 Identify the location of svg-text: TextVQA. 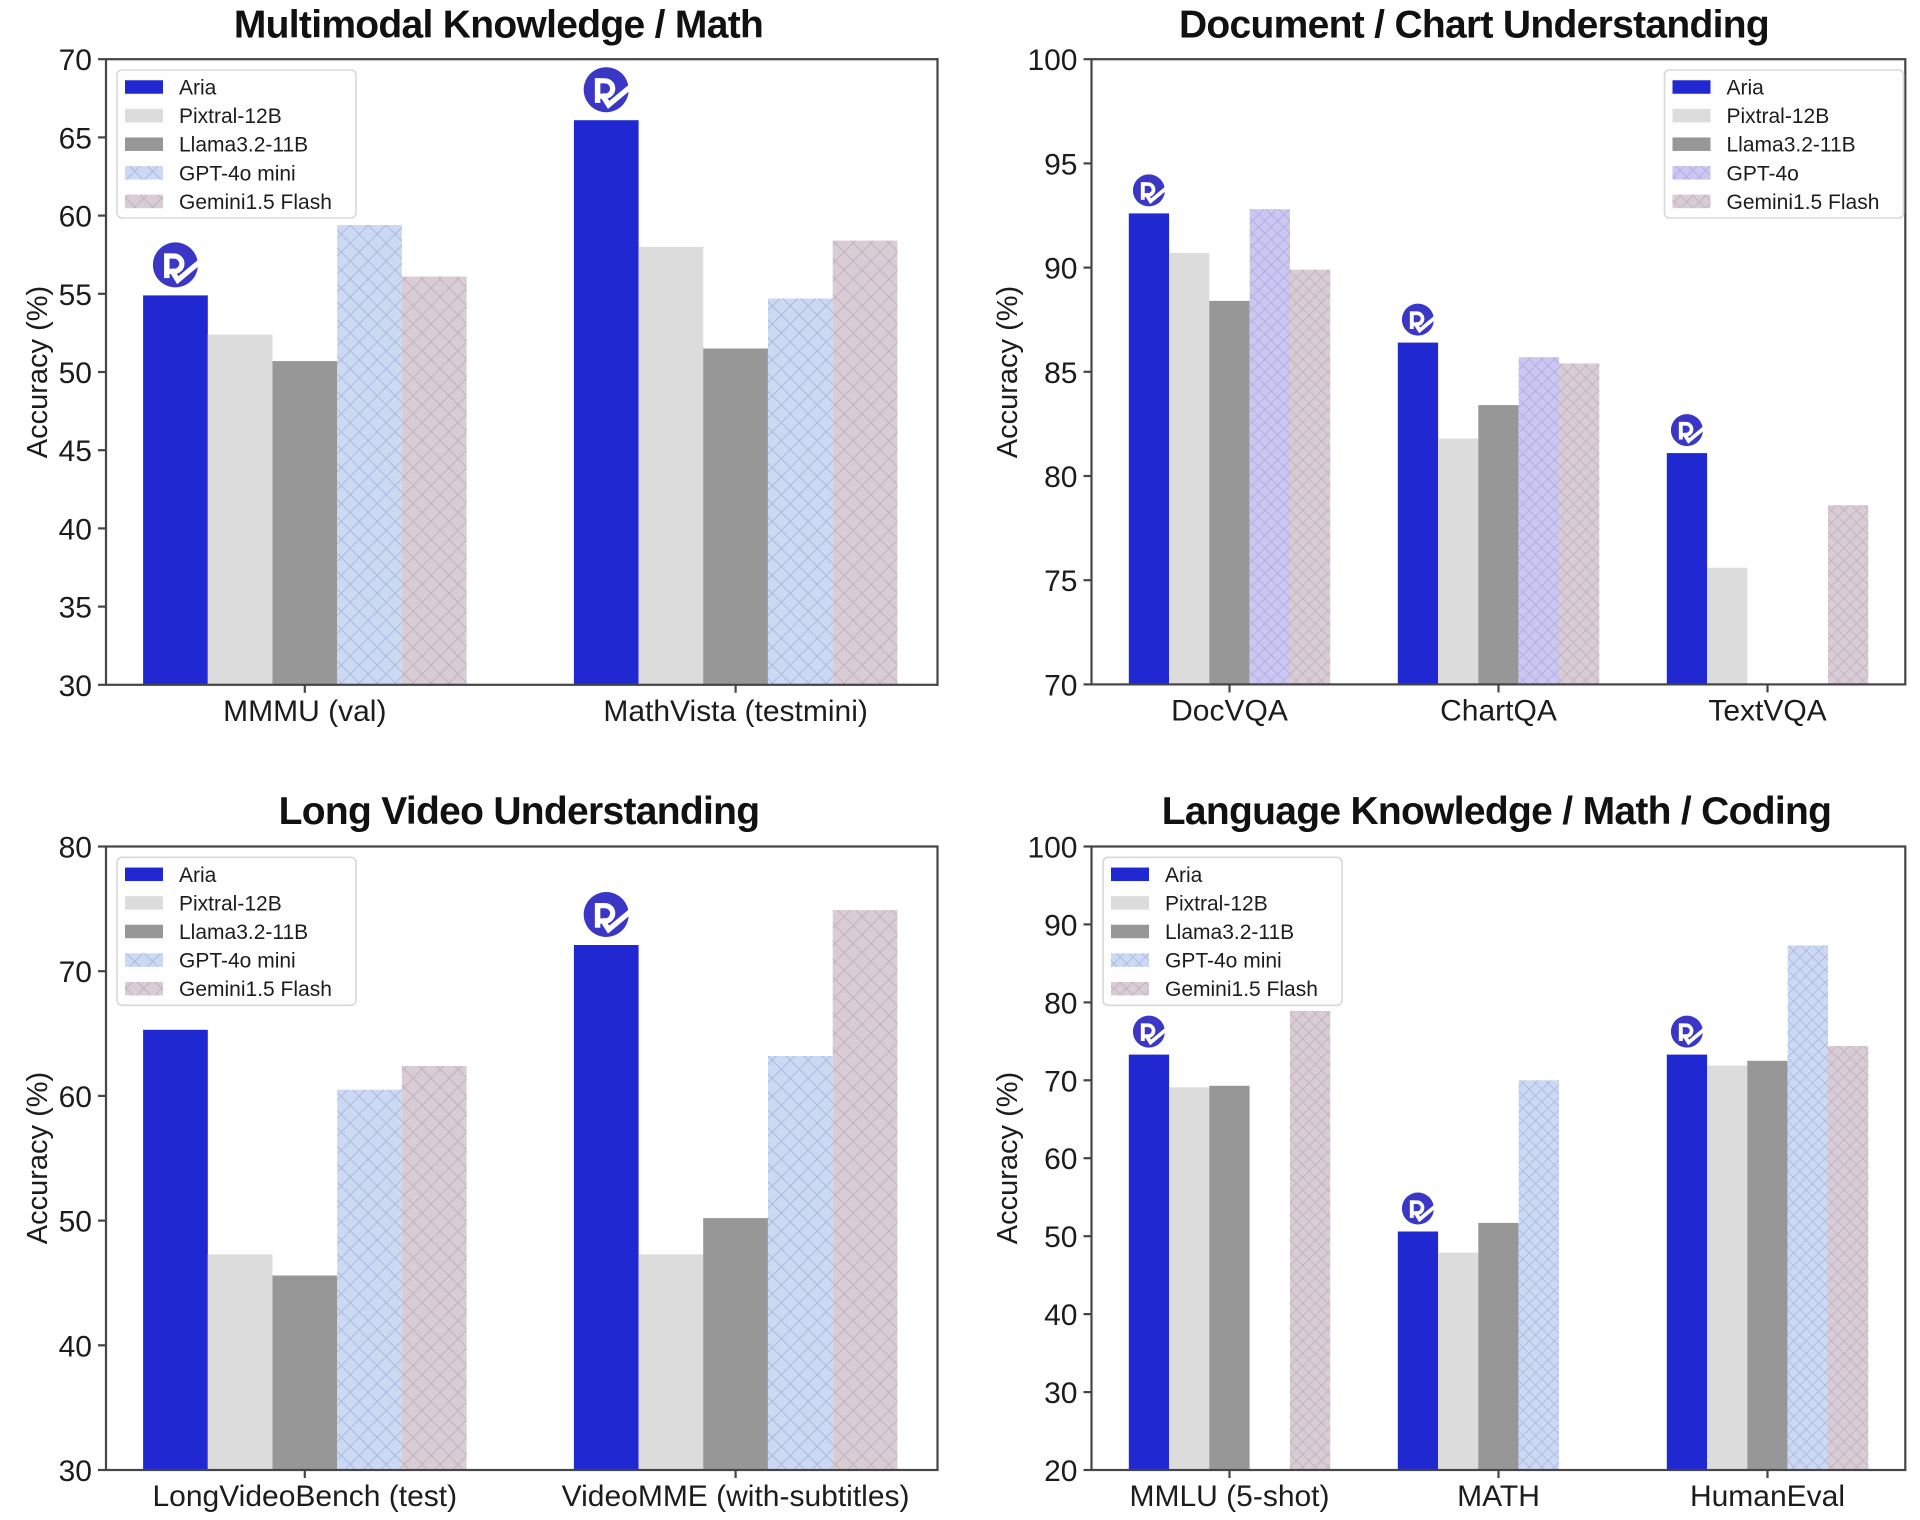
(1767, 710).